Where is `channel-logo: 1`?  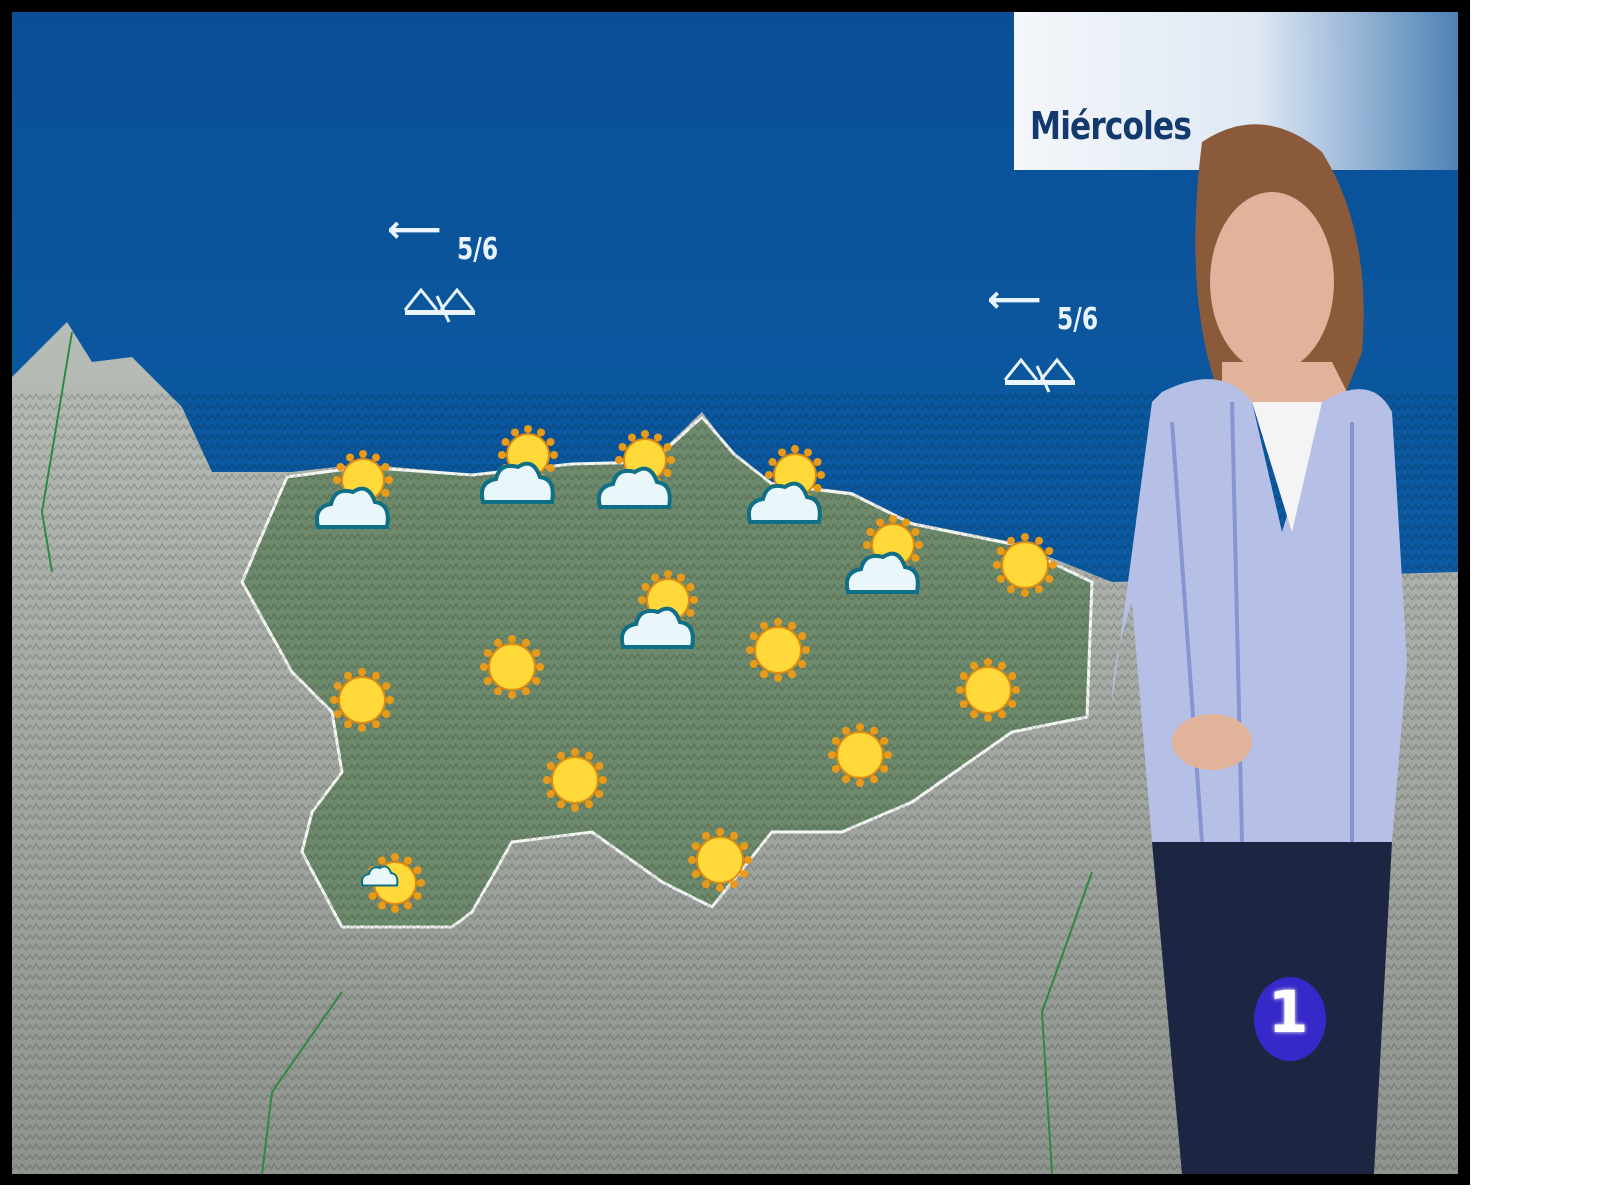 channel-logo: 1 is located at coordinates (1291, 1019).